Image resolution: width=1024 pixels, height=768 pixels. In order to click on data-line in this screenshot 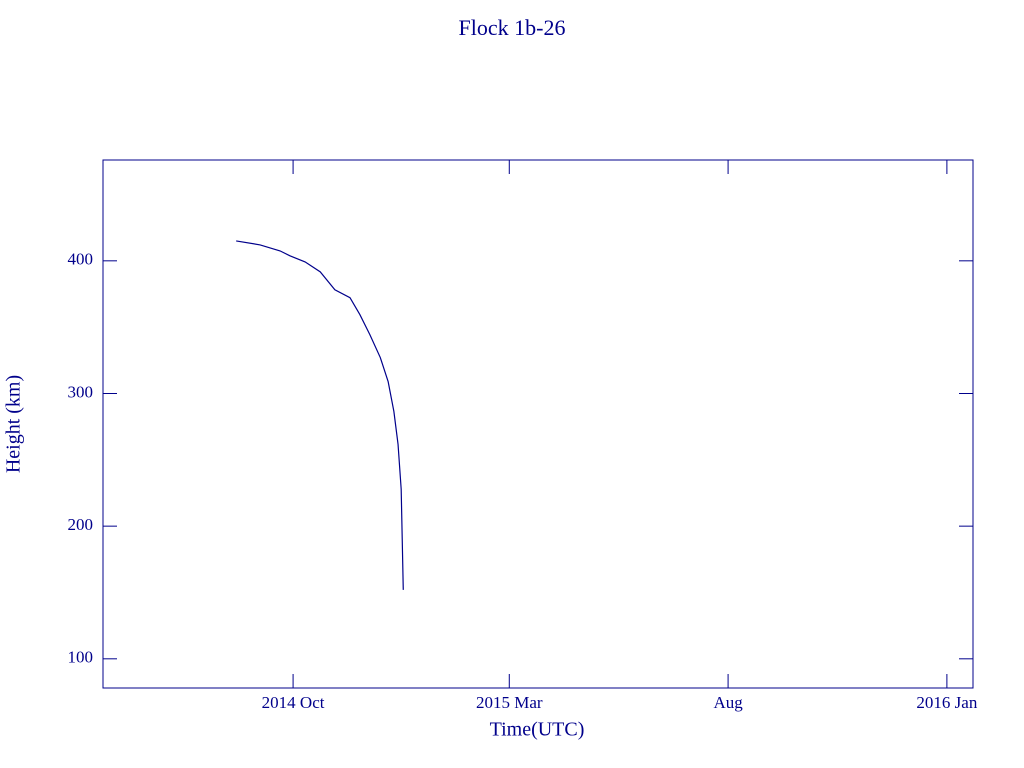, I will do `click(320, 415)`.